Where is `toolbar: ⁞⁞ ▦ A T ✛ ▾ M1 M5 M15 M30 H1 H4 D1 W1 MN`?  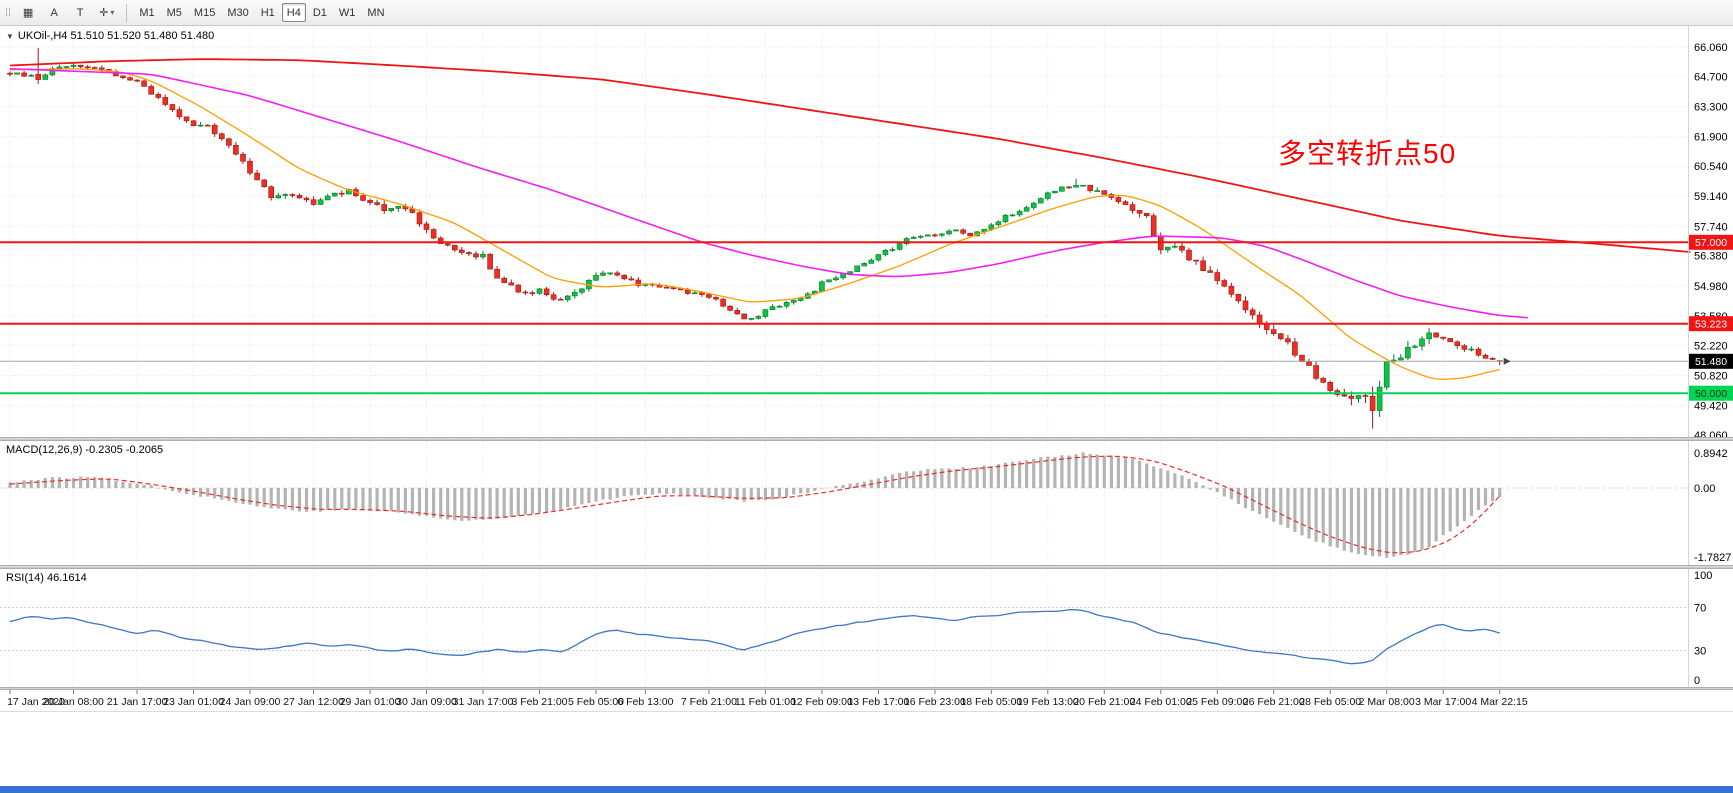 toolbar: ⁞⁞ ▦ A T ✛ ▾ M1 M5 M15 M30 H1 H4 D1 W1 MN is located at coordinates (866, 13).